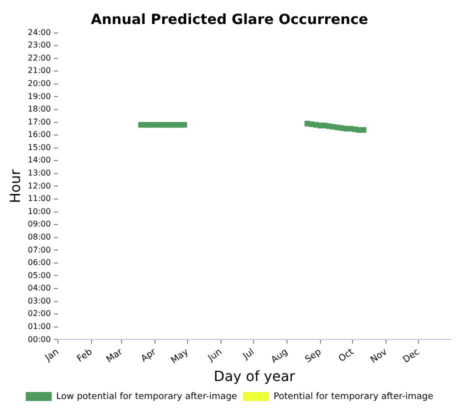  Describe the element at coordinates (229, 20) in the screenshot. I see `chart-title: Annual Predicted Glare Occurrence` at that location.